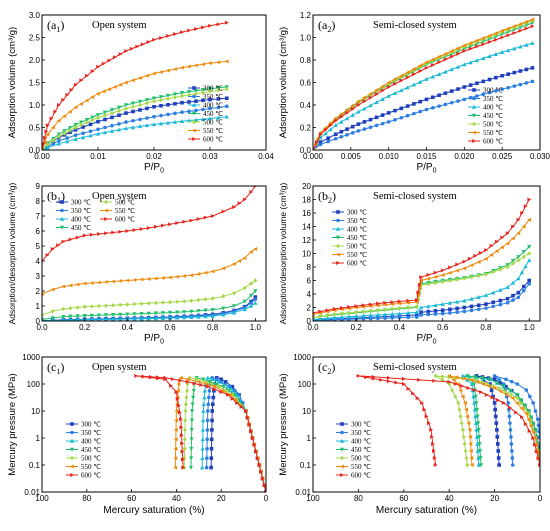 This screenshot has height=531, width=550. I want to click on x-axis-label: P/P0, so click(154, 339).